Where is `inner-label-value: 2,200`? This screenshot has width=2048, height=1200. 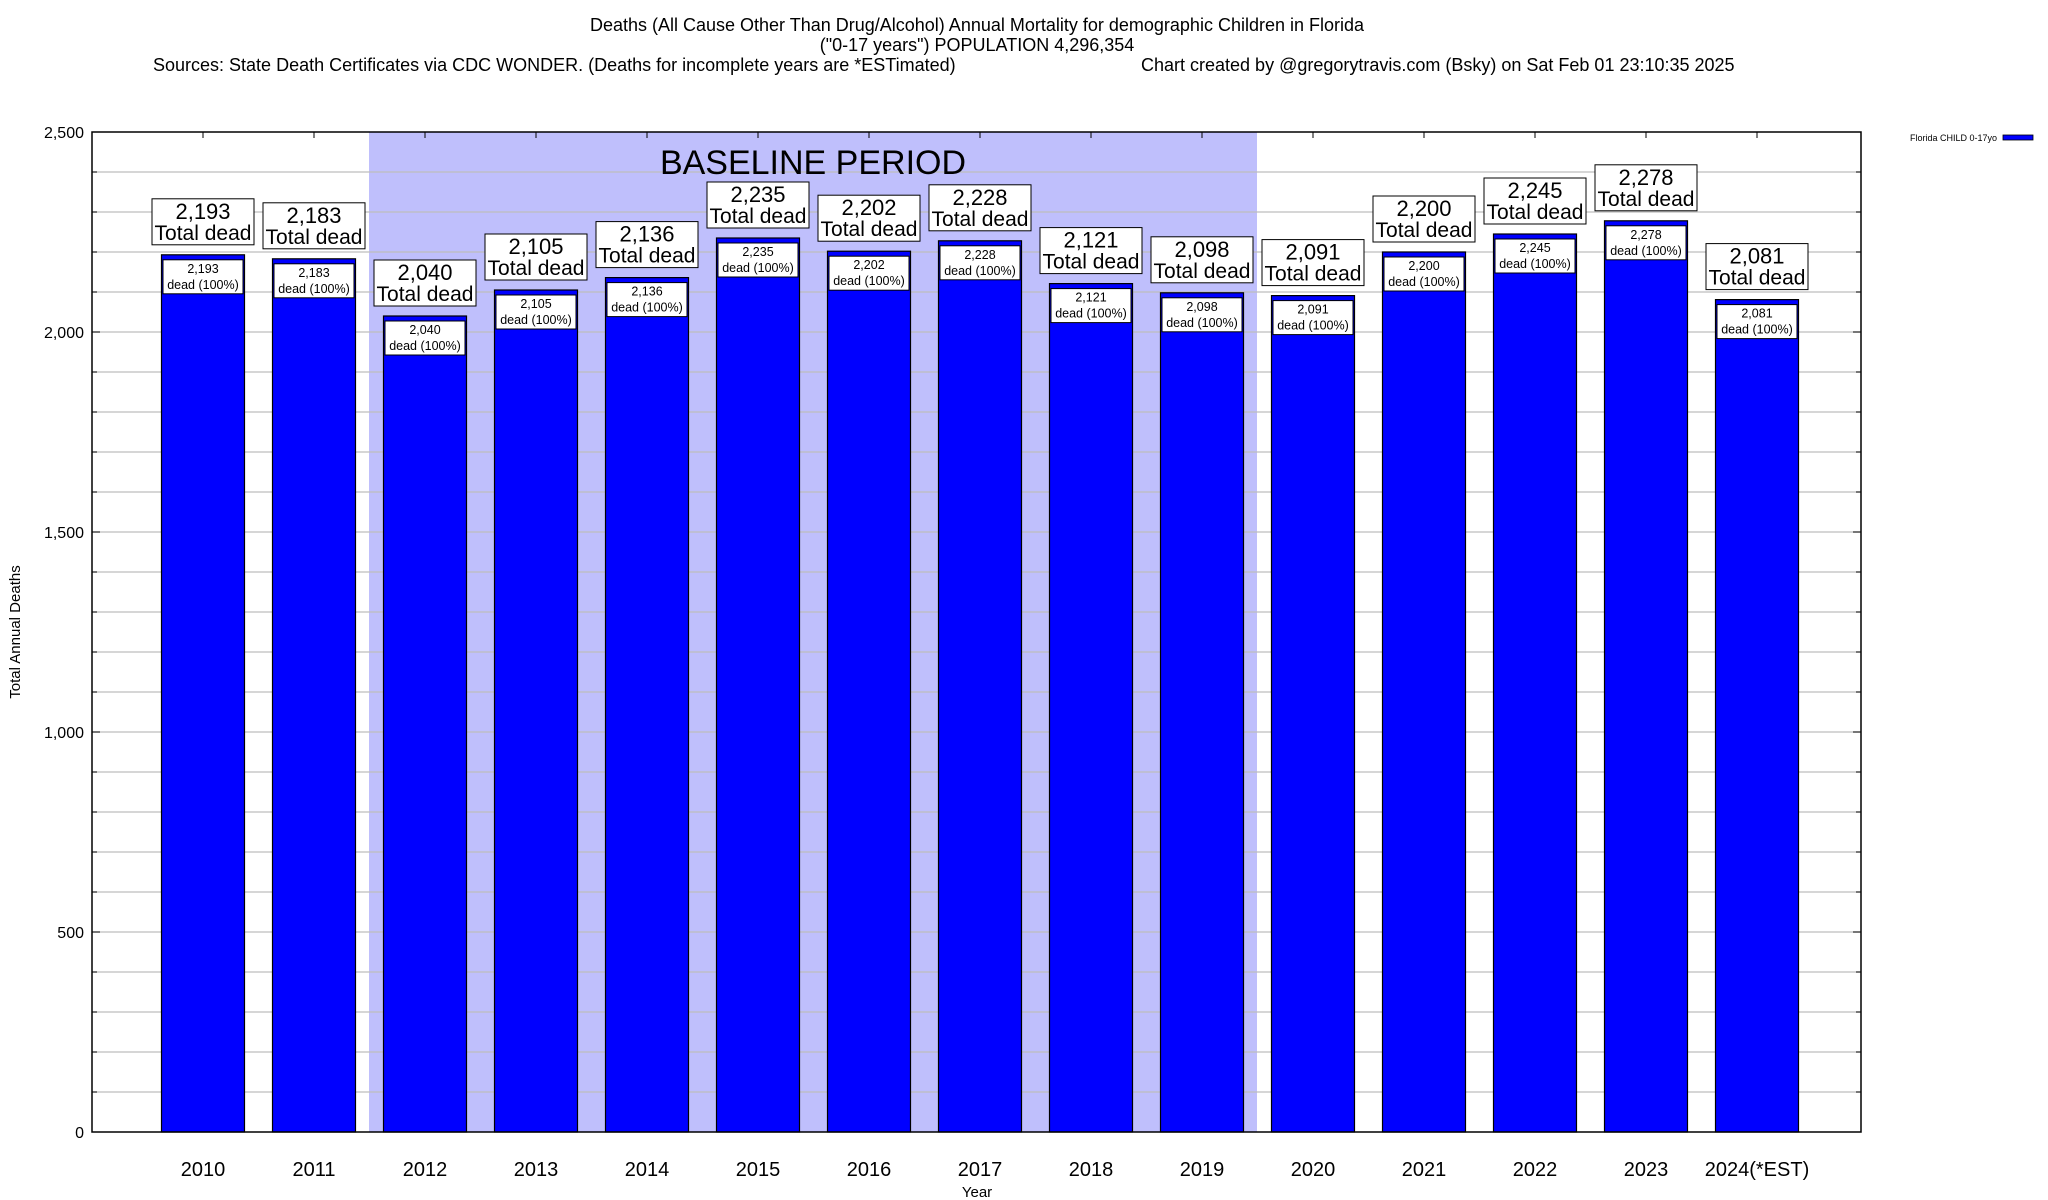
inner-label-value: 2,200 is located at coordinates (1423, 266).